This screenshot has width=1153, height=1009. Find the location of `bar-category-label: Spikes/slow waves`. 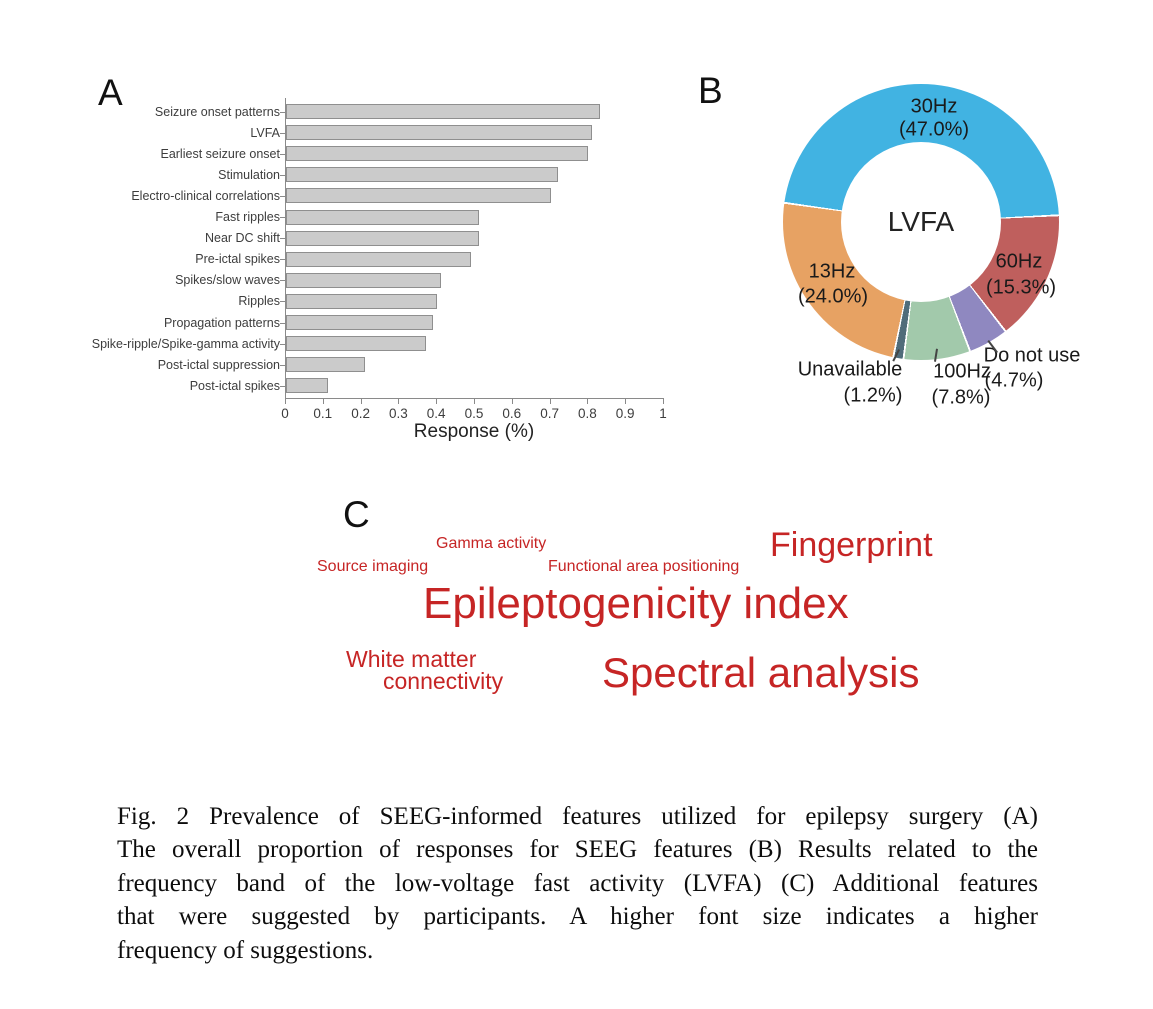

bar-category-label: Spikes/slow waves is located at coordinates (227, 280).